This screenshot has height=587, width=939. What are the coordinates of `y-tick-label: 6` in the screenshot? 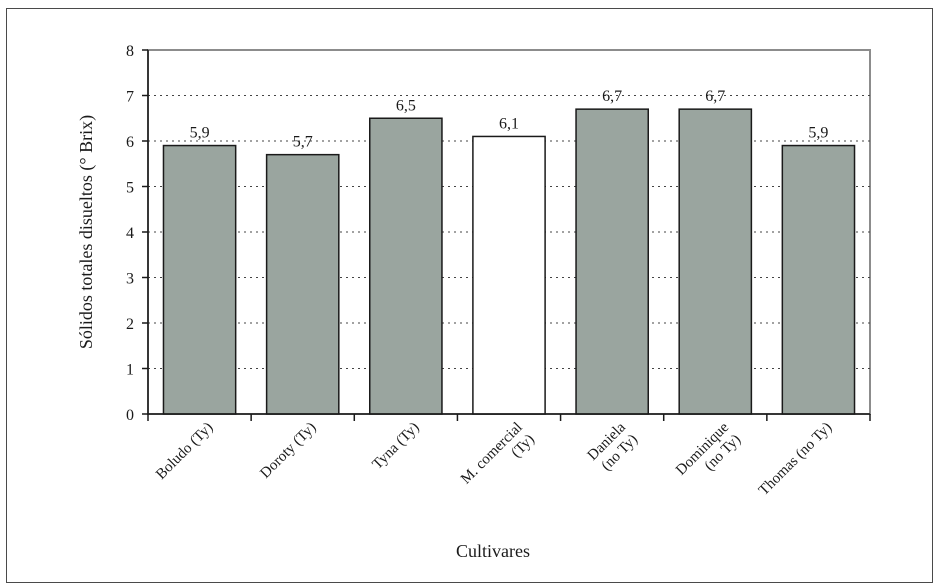 It's located at (130, 142).